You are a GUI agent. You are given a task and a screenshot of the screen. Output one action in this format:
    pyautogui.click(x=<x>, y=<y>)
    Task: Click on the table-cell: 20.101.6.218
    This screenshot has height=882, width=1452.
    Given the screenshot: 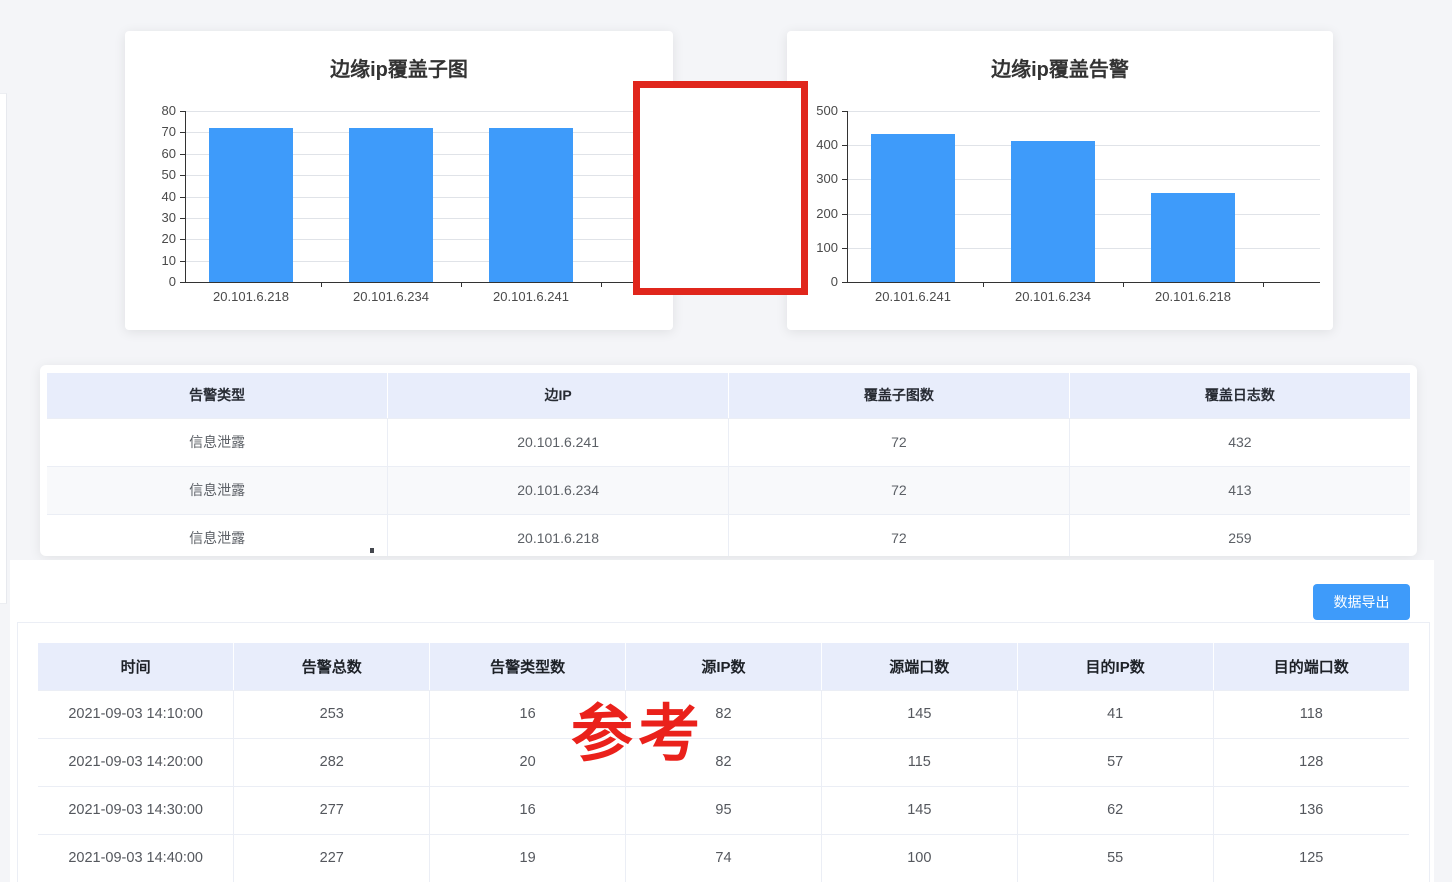 What is the action you would take?
    pyautogui.click(x=558, y=535)
    